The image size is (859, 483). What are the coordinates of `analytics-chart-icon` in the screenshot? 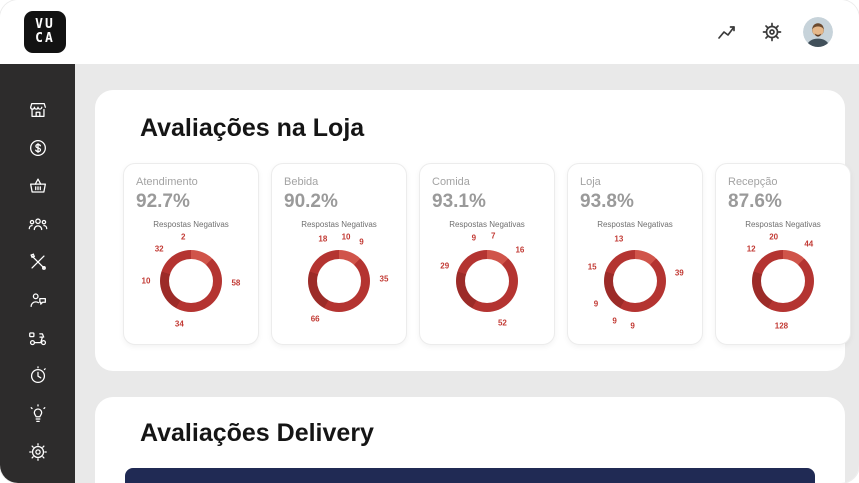 It's located at (728, 32).